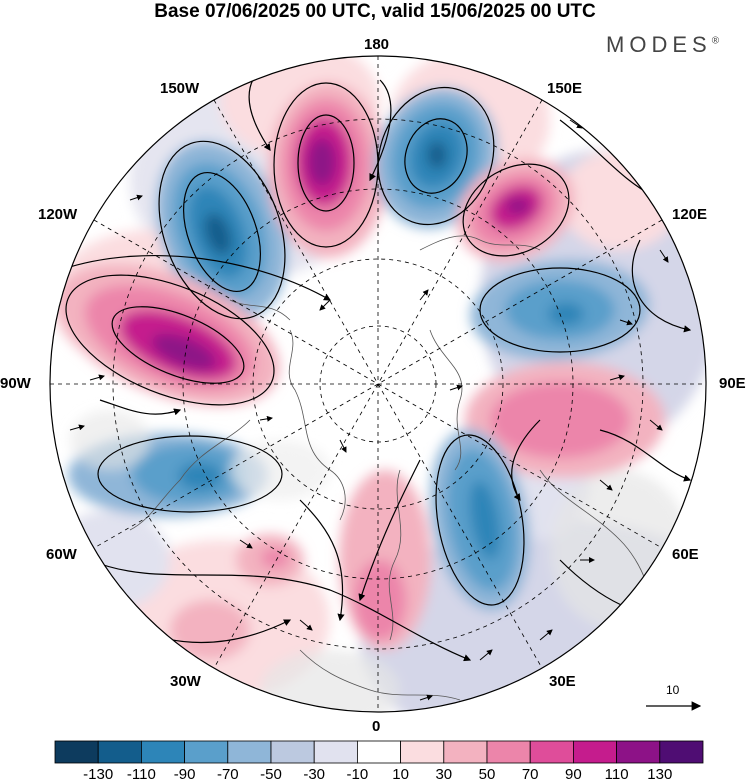 This screenshot has width=750, height=783. What do you see at coordinates (141, 774) in the screenshot?
I see `colorbar-tick-label: -110` at bounding box center [141, 774].